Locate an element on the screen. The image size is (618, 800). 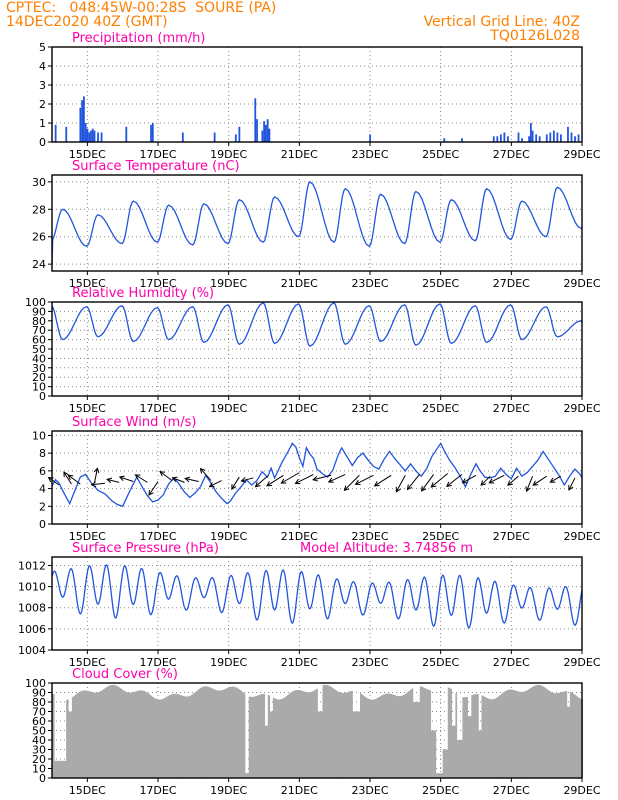
xtick-label-cloud: 27DEC is located at coordinates (511, 790).